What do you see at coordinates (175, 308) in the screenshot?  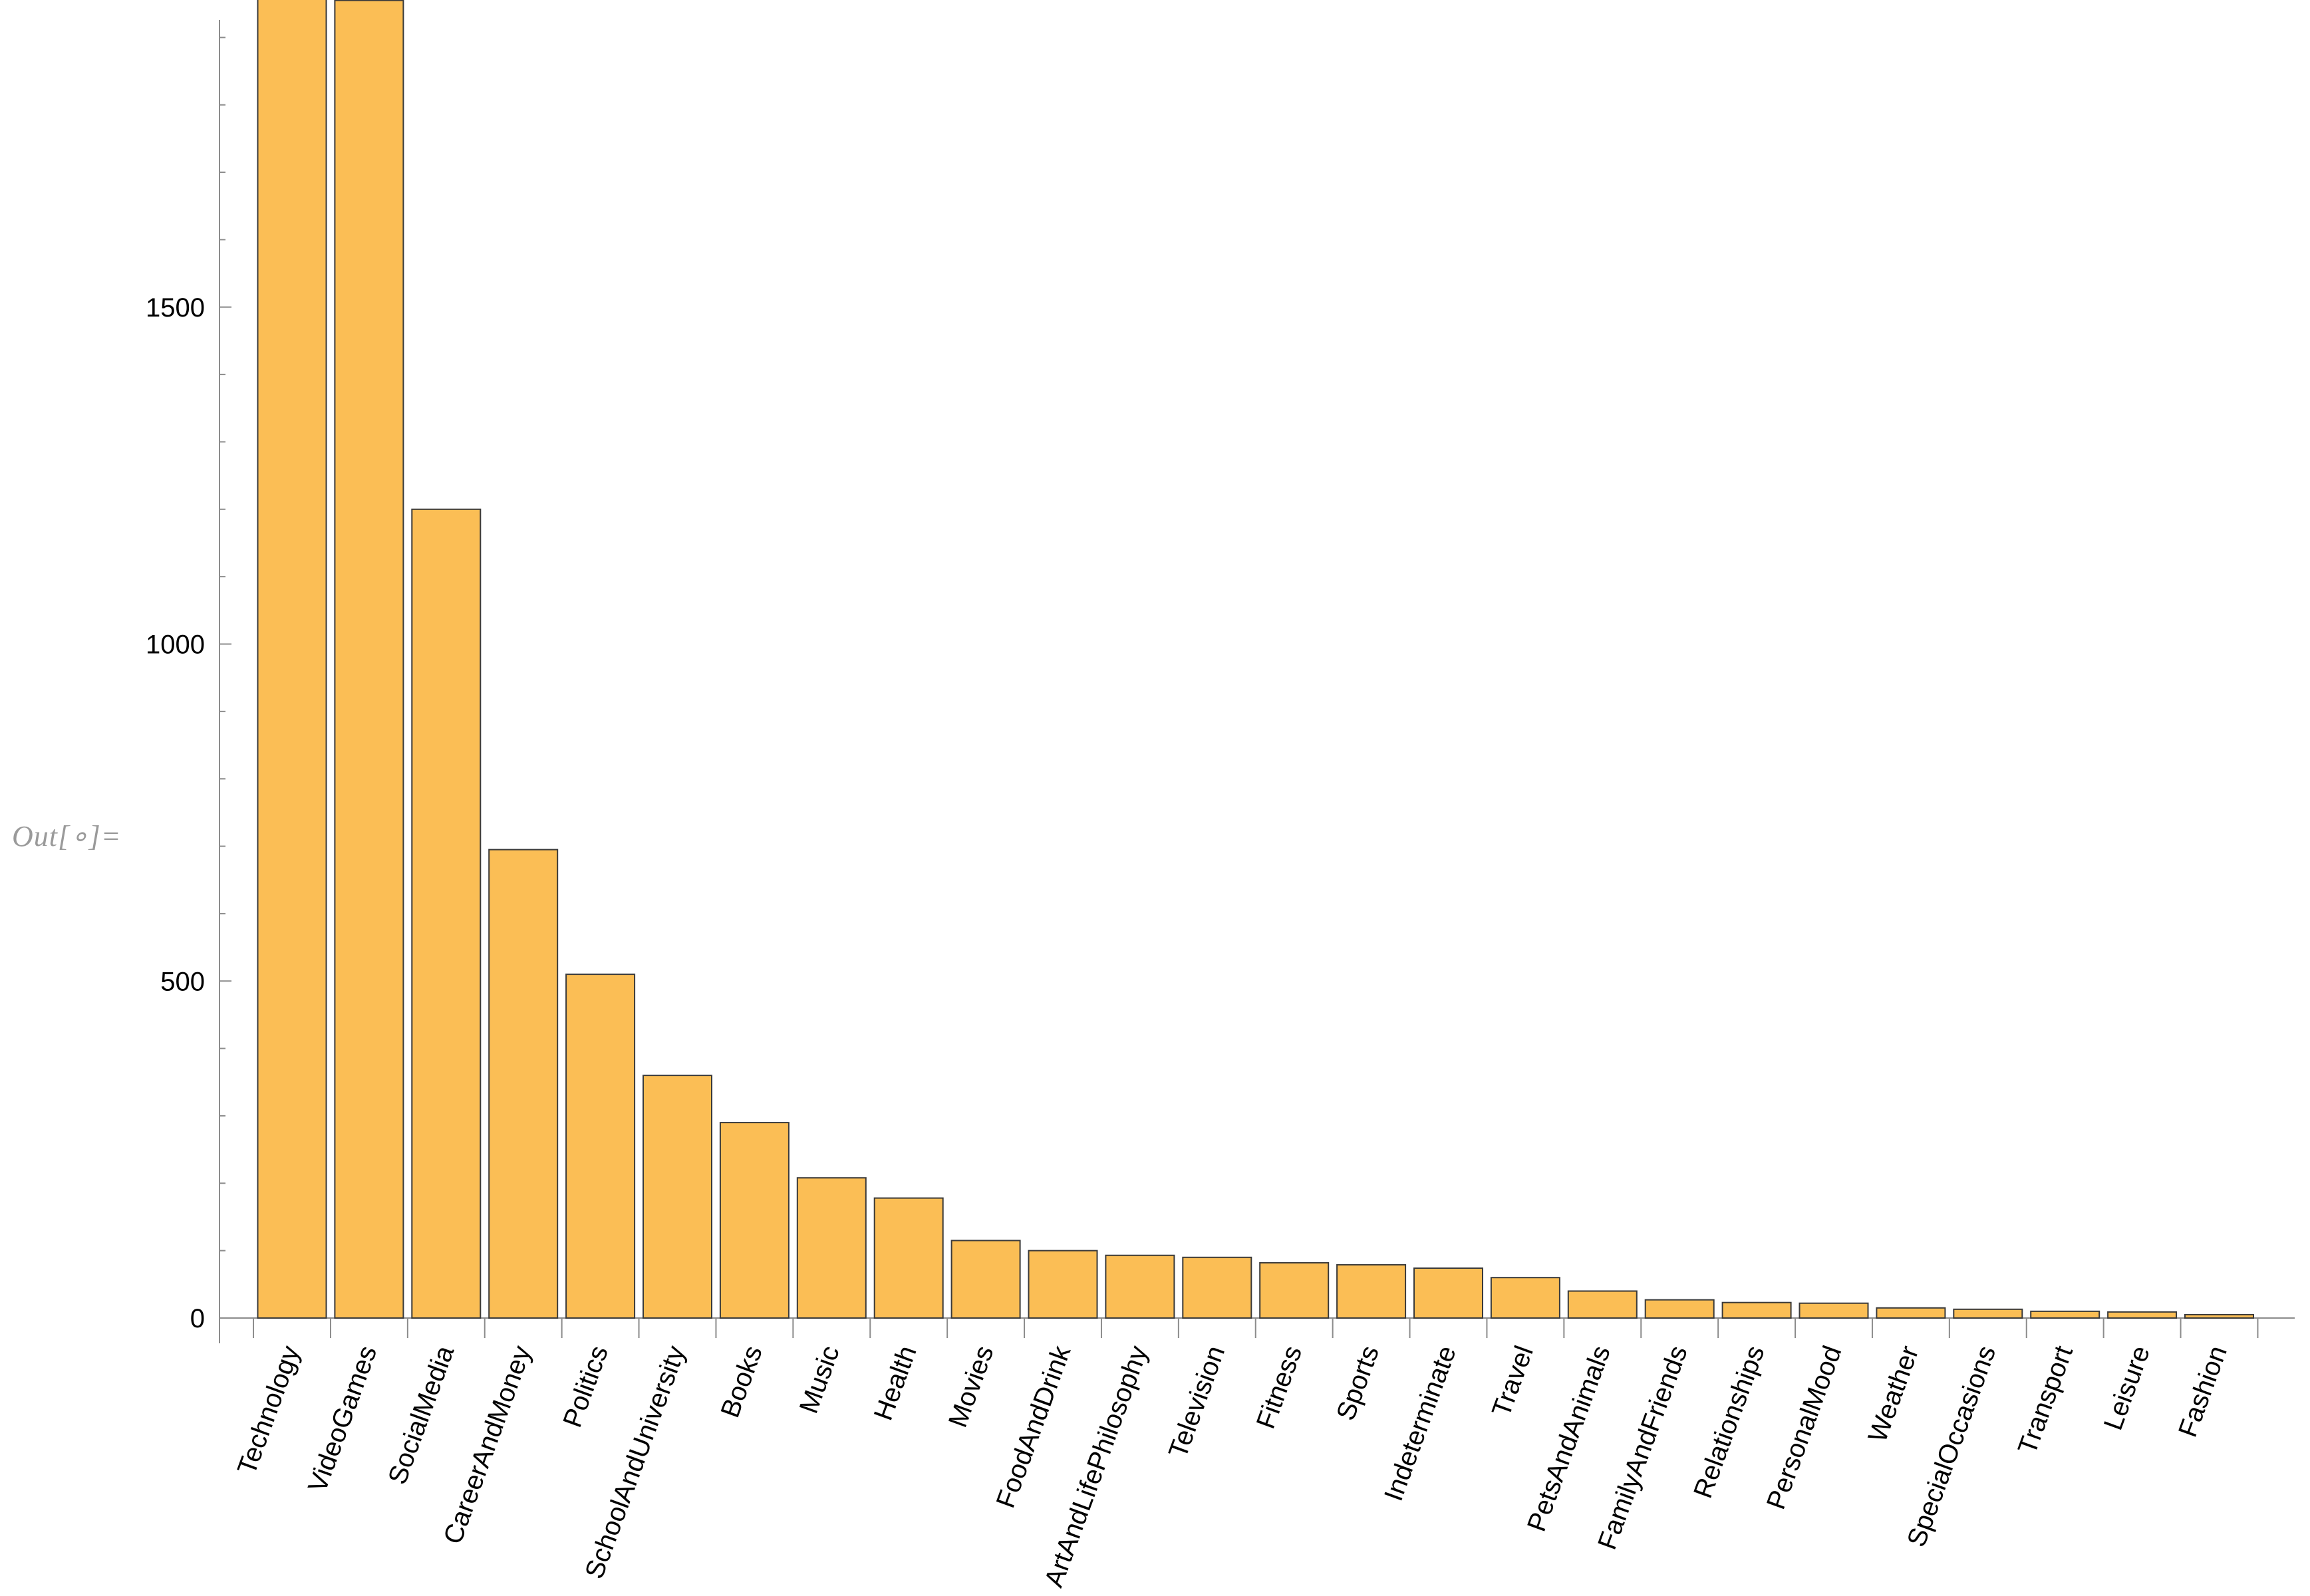 I see `y-tick-label: 1500` at bounding box center [175, 308].